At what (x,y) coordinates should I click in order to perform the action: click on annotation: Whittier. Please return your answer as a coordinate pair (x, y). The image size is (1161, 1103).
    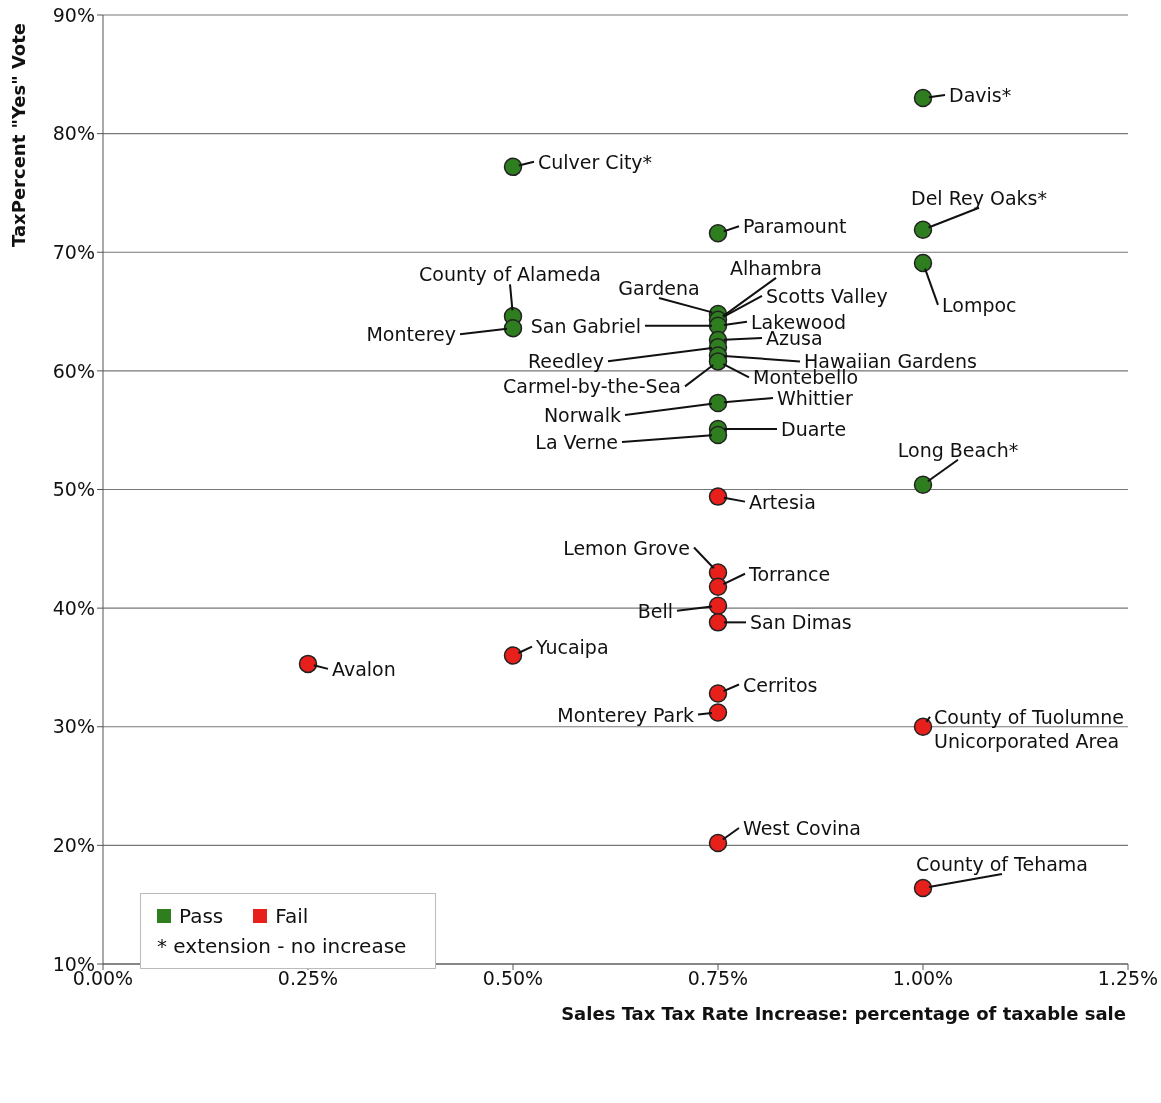
    Looking at the image, I should click on (815, 397).